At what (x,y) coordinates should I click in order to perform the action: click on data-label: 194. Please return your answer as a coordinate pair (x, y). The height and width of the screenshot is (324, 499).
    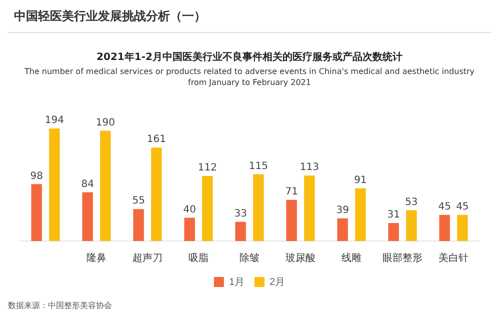
    Looking at the image, I should click on (54, 120).